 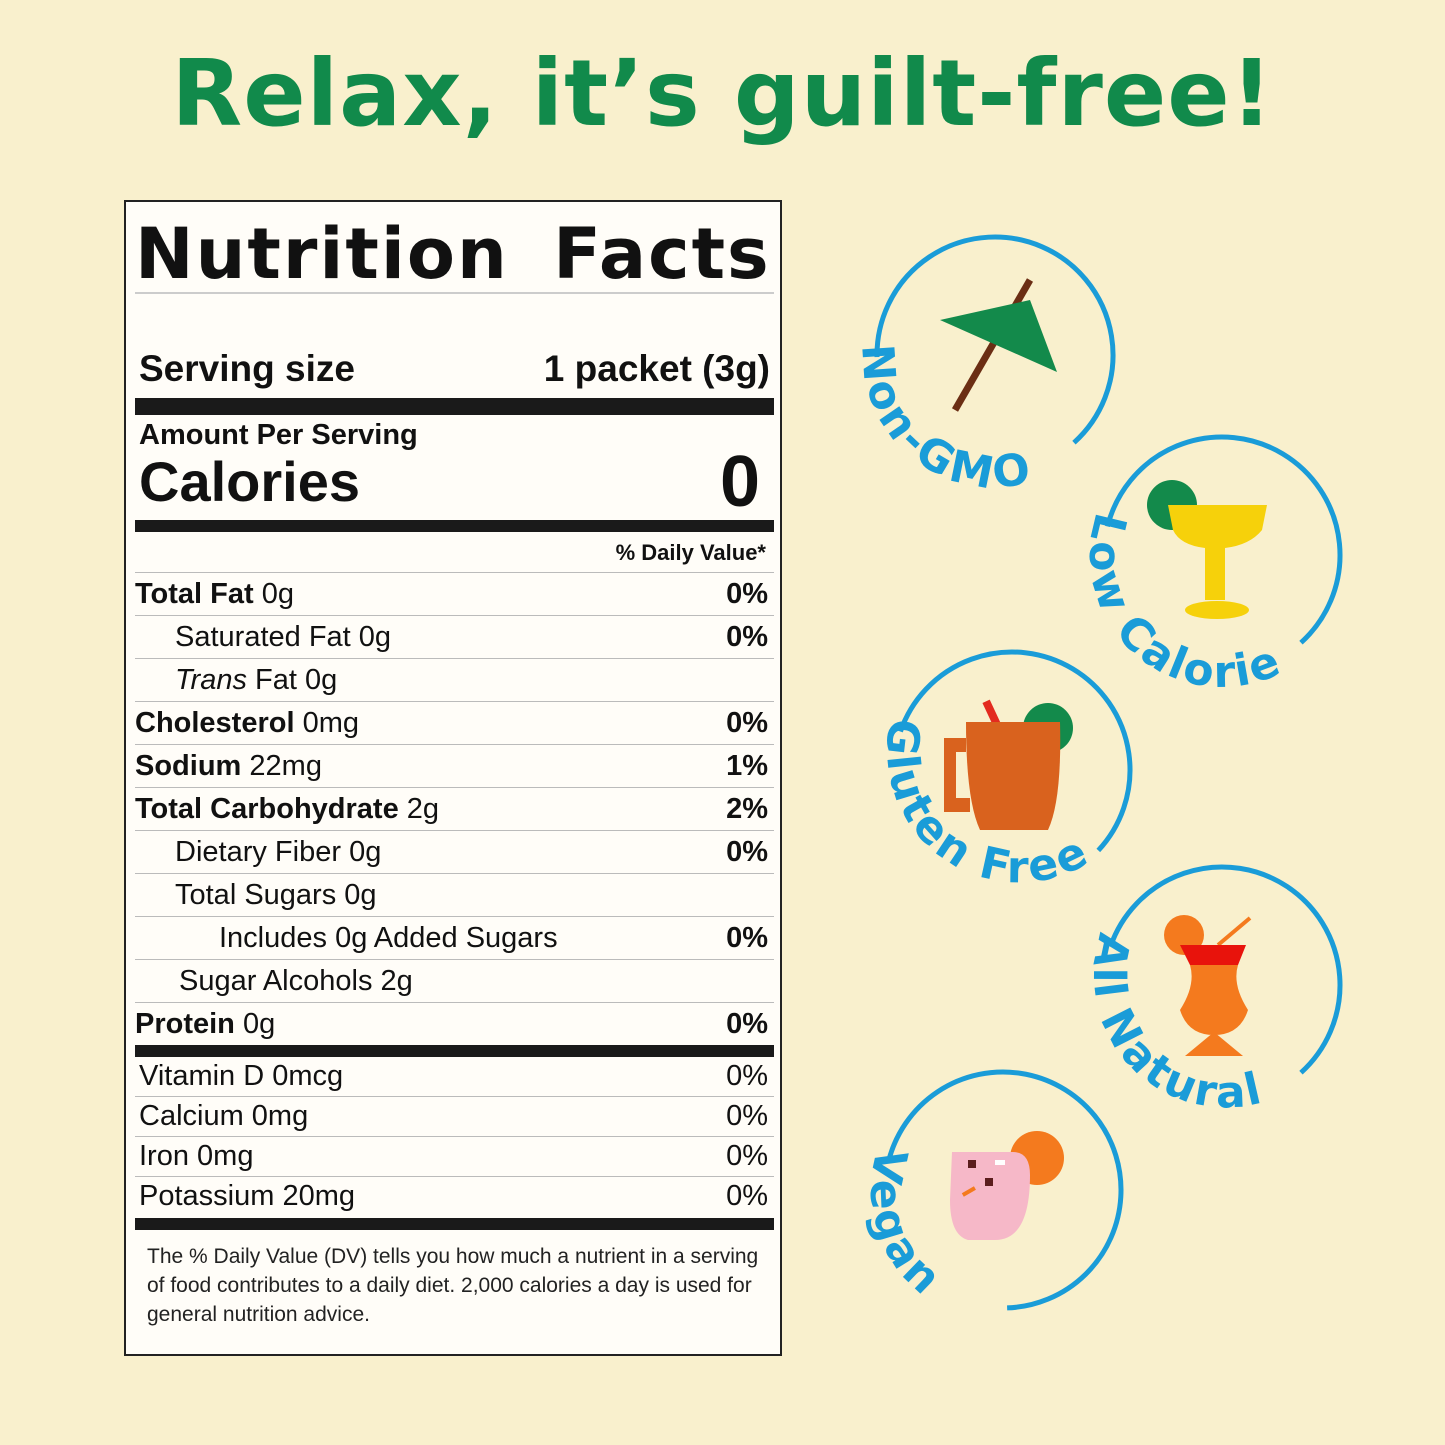 What do you see at coordinates (228, 766) in the screenshot?
I see `nutrient-name: Sodium 22mg` at bounding box center [228, 766].